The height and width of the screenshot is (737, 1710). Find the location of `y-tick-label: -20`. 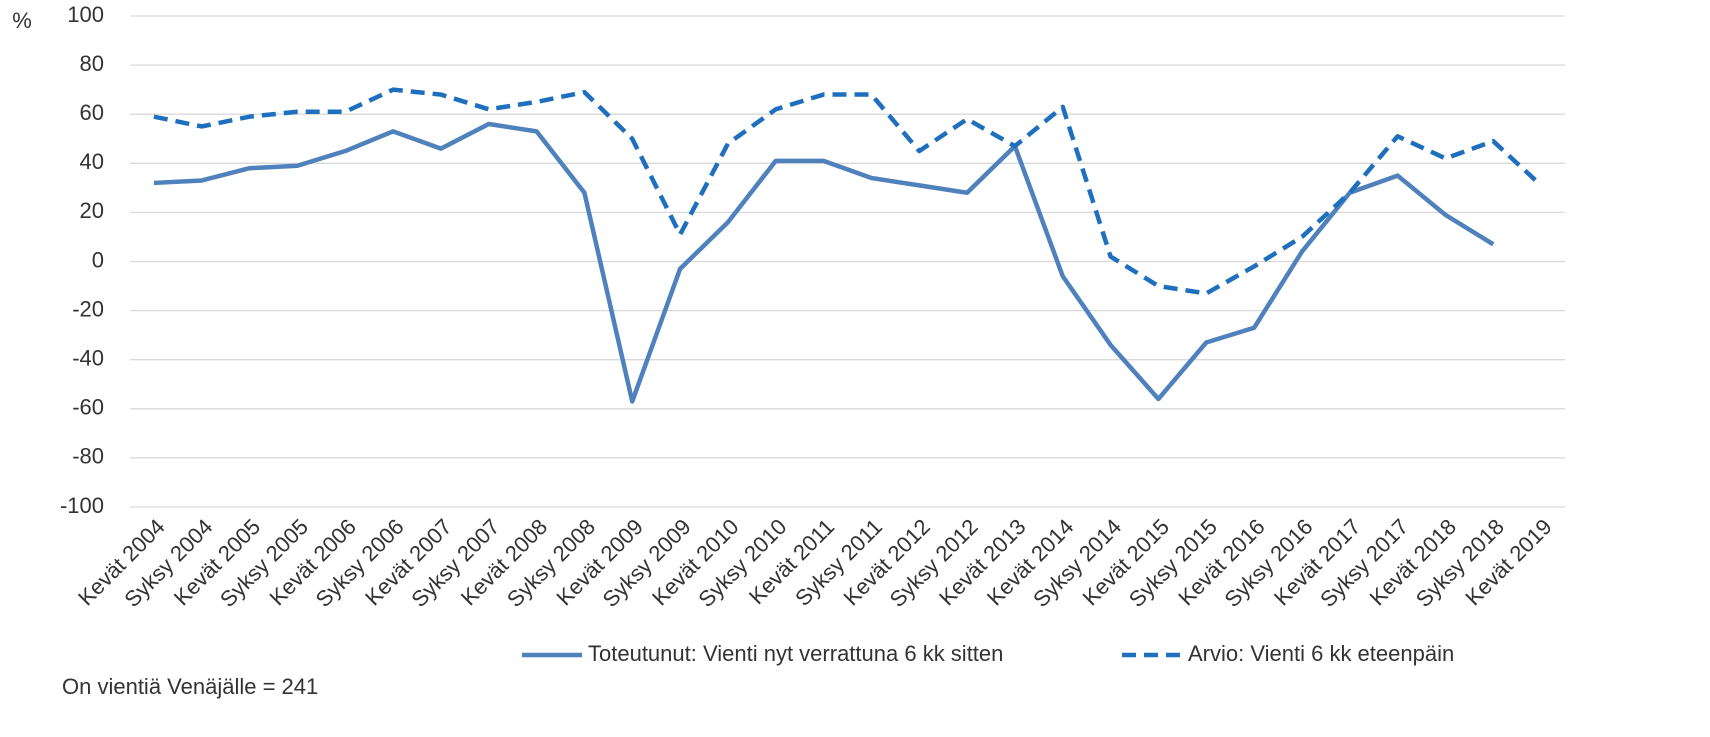

y-tick-label: -20 is located at coordinates (88, 308).